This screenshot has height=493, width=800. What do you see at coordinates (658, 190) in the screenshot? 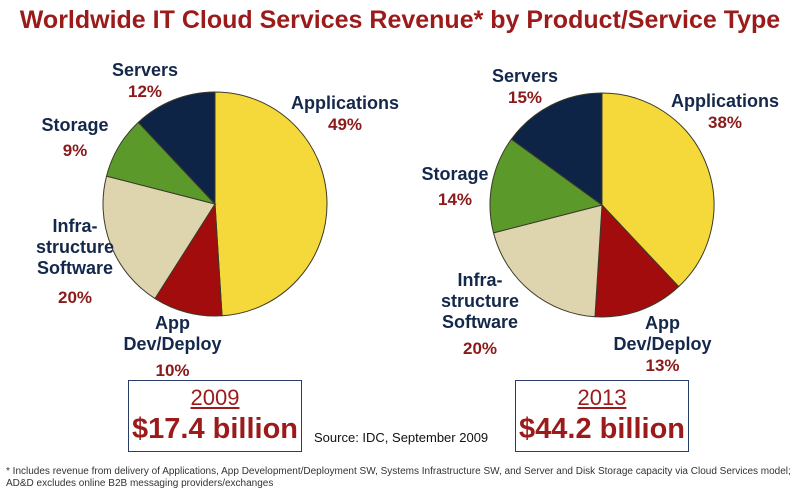
I see `pie-slice-2013-applications` at bounding box center [658, 190].